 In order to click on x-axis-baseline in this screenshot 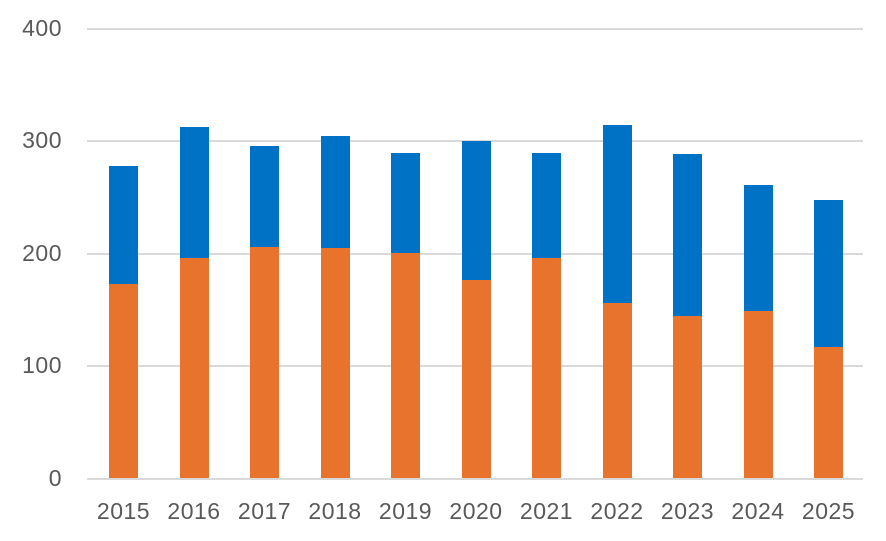, I will do `click(475, 479)`.